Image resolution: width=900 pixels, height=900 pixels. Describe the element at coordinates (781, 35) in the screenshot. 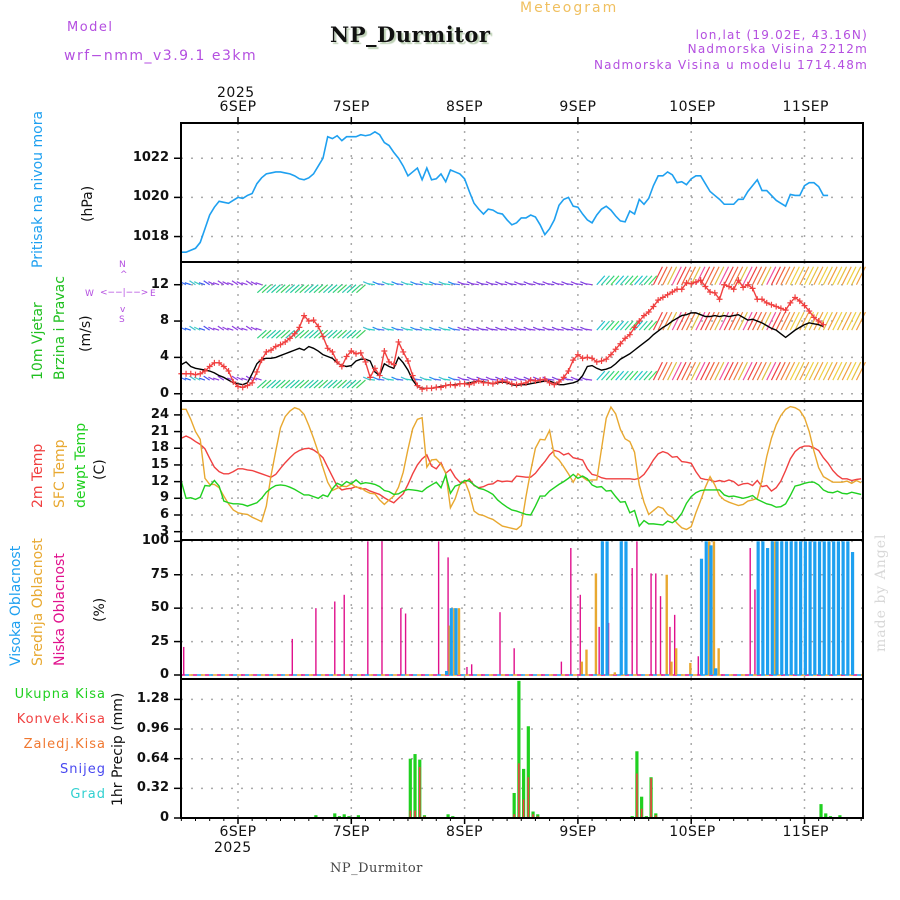

I see `coords: lon,lat (19.02E, 43.16N)` at that location.